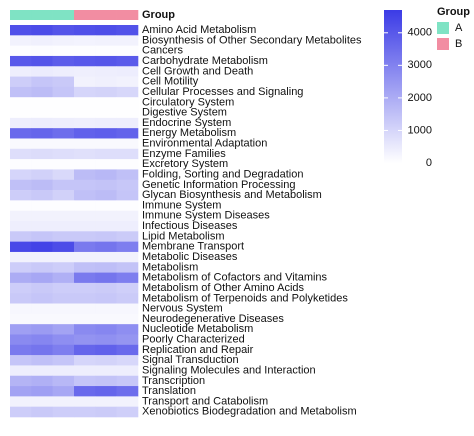  Describe the element at coordinates (173, 381) in the screenshot. I see `row-label: Transcription` at that location.